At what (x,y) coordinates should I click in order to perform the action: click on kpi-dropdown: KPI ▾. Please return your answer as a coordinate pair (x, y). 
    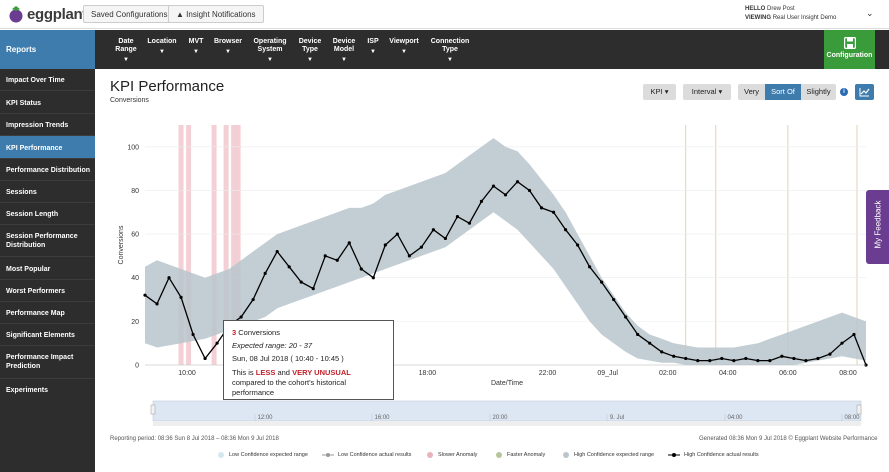
    Looking at the image, I should click on (659, 92).